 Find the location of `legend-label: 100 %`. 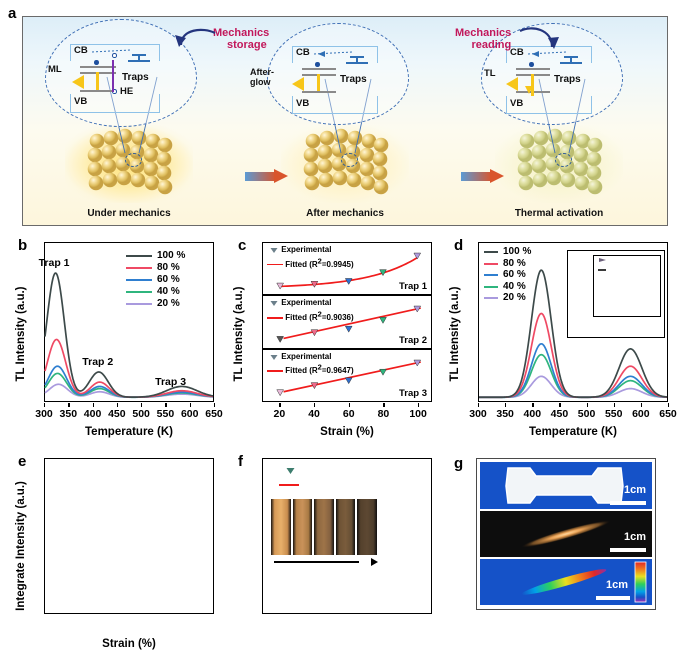

legend-label: 100 % is located at coordinates (517, 251).